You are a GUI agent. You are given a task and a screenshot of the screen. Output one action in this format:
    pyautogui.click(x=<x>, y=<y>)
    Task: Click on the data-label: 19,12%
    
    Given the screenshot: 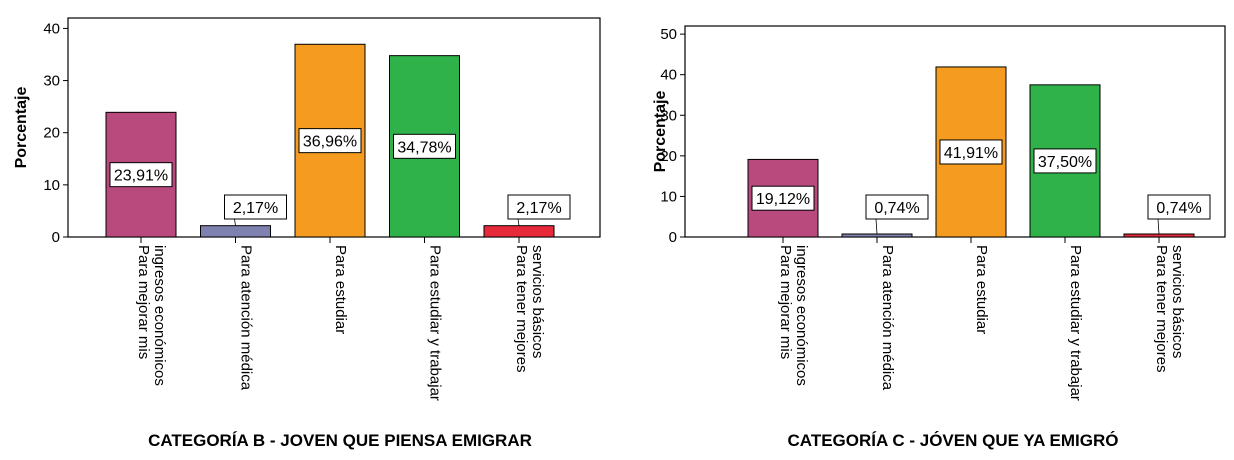 What is the action you would take?
    pyautogui.click(x=783, y=199)
    